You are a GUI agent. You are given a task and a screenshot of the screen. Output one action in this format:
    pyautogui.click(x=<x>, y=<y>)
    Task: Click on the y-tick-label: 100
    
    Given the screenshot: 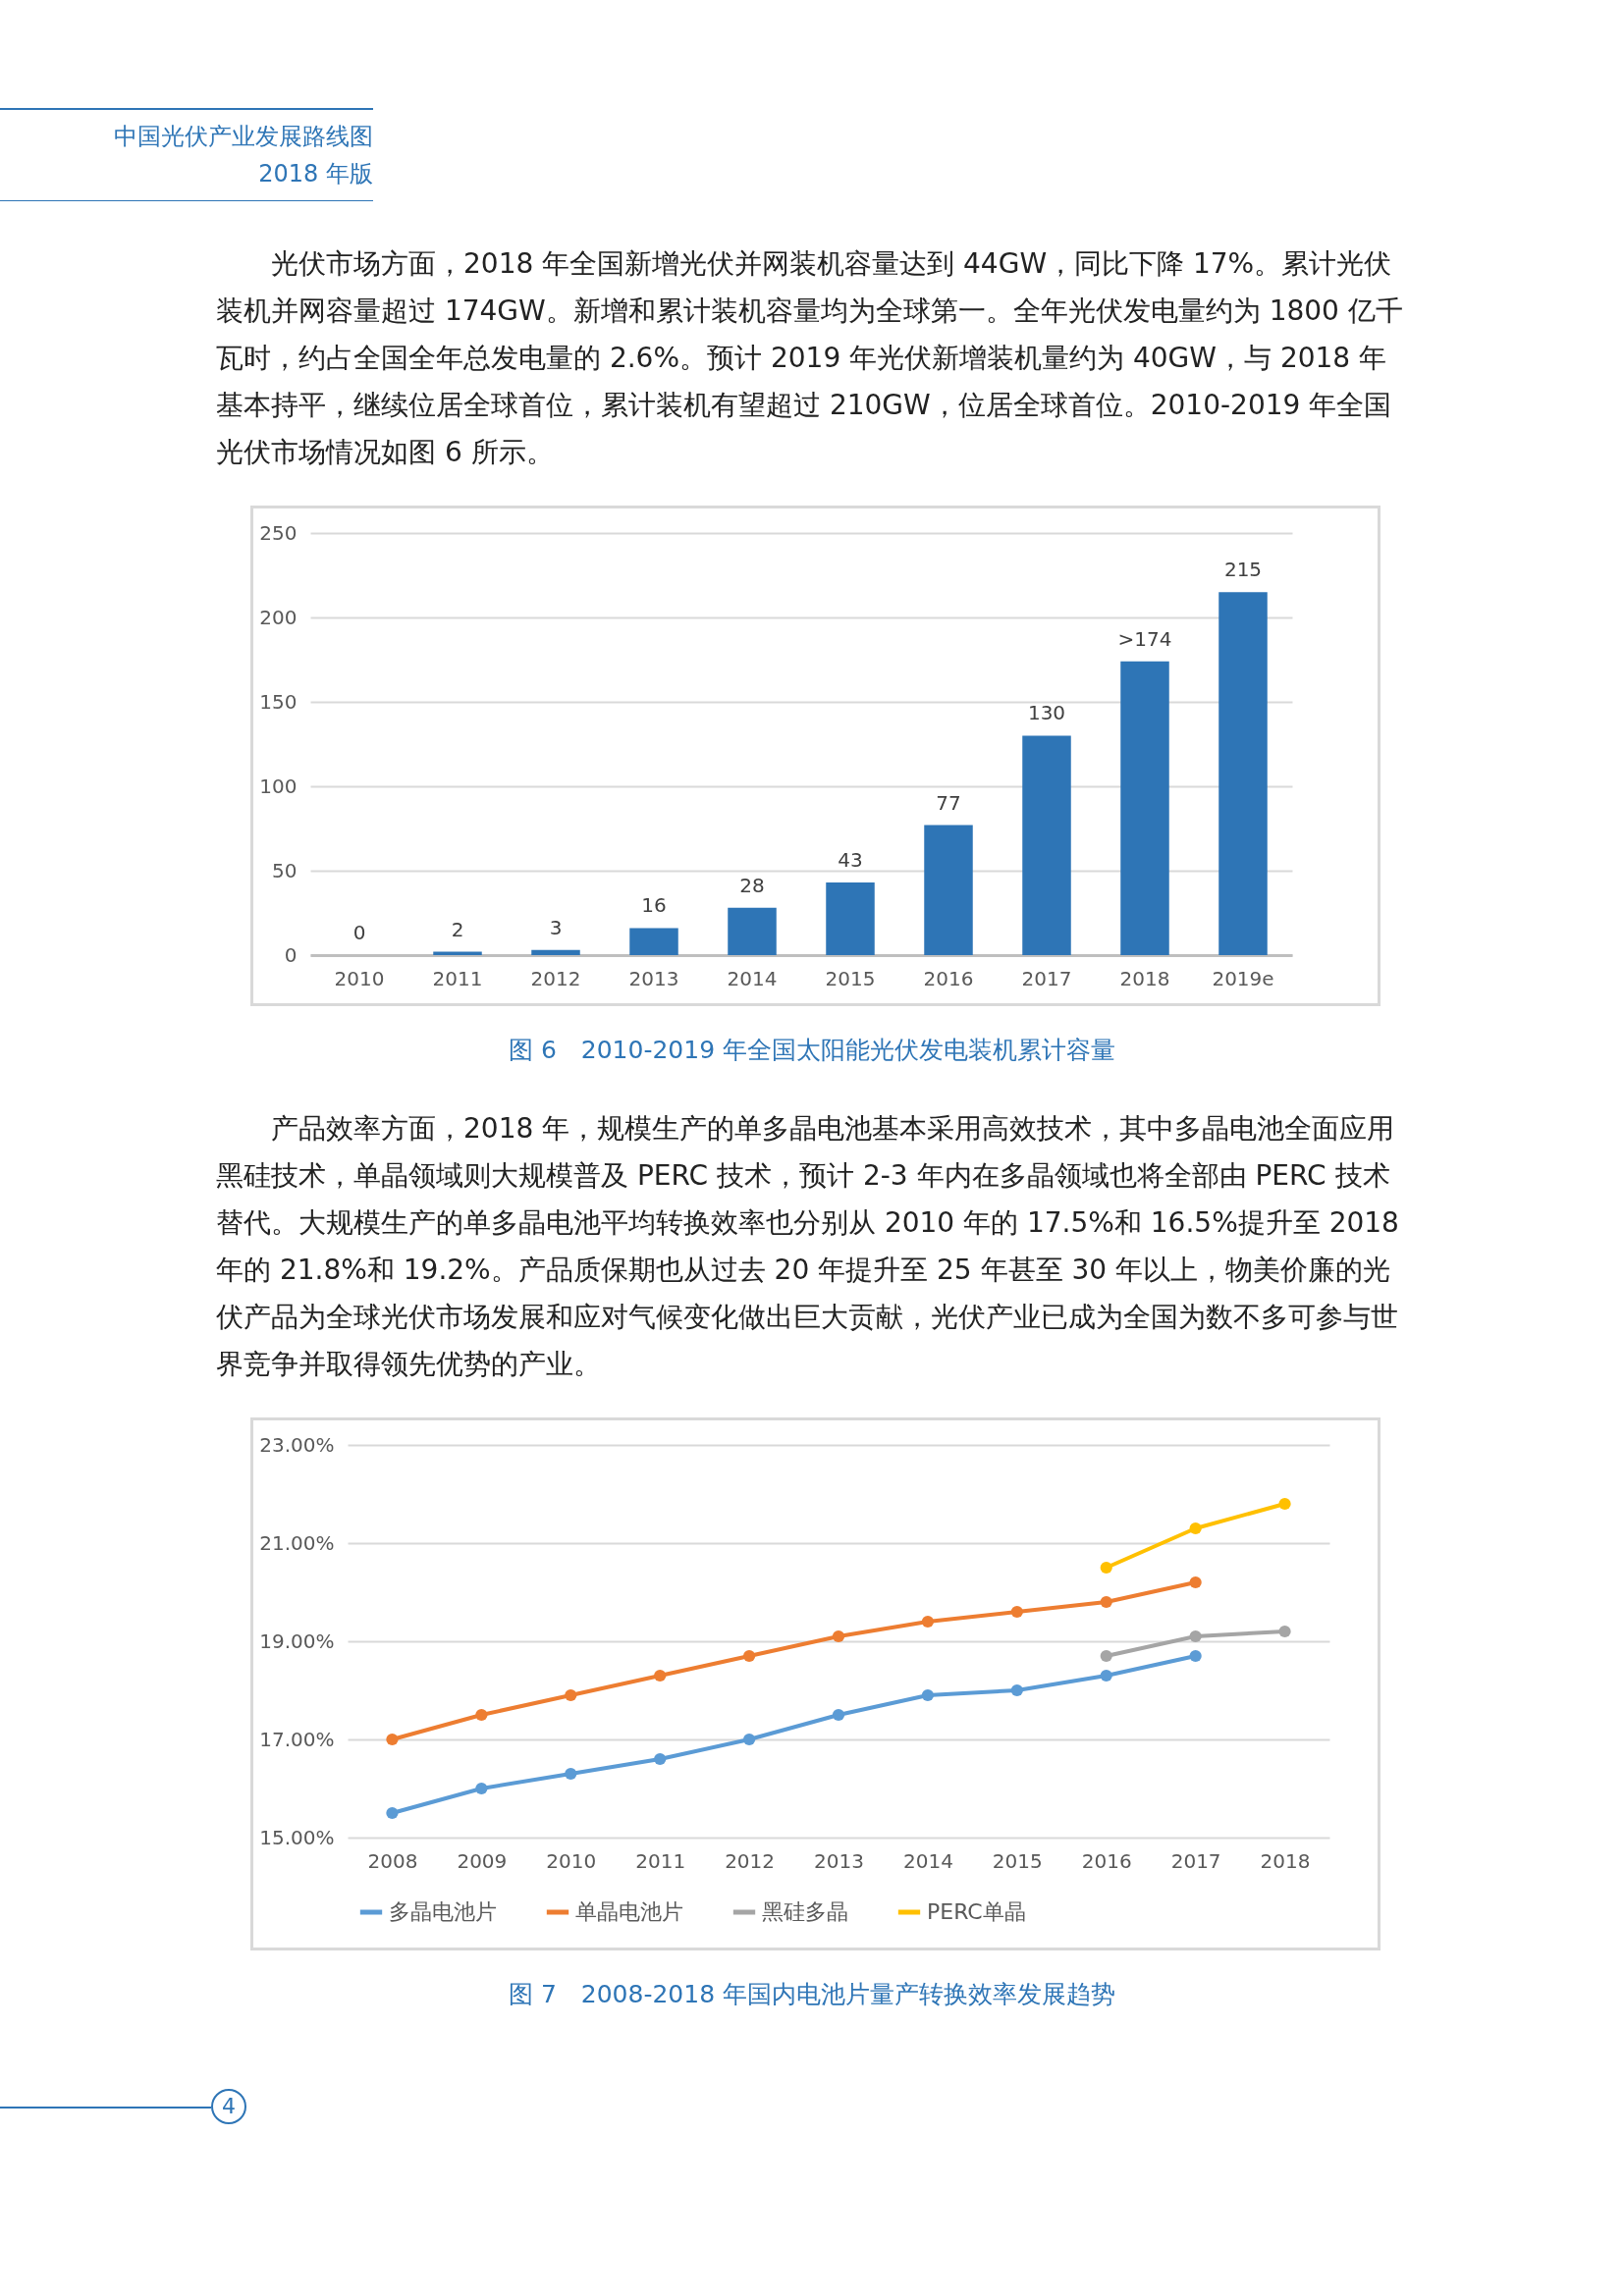 What is the action you would take?
    pyautogui.click(x=278, y=786)
    